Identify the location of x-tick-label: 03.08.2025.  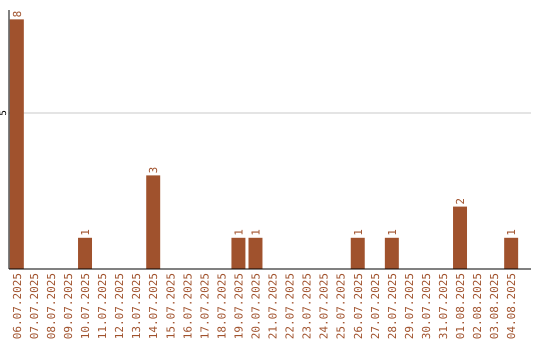
(495, 306).